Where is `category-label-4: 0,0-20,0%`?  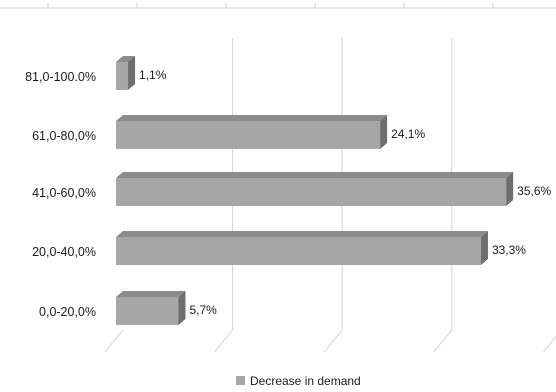 category-label-4: 0,0-20,0% is located at coordinates (67, 312).